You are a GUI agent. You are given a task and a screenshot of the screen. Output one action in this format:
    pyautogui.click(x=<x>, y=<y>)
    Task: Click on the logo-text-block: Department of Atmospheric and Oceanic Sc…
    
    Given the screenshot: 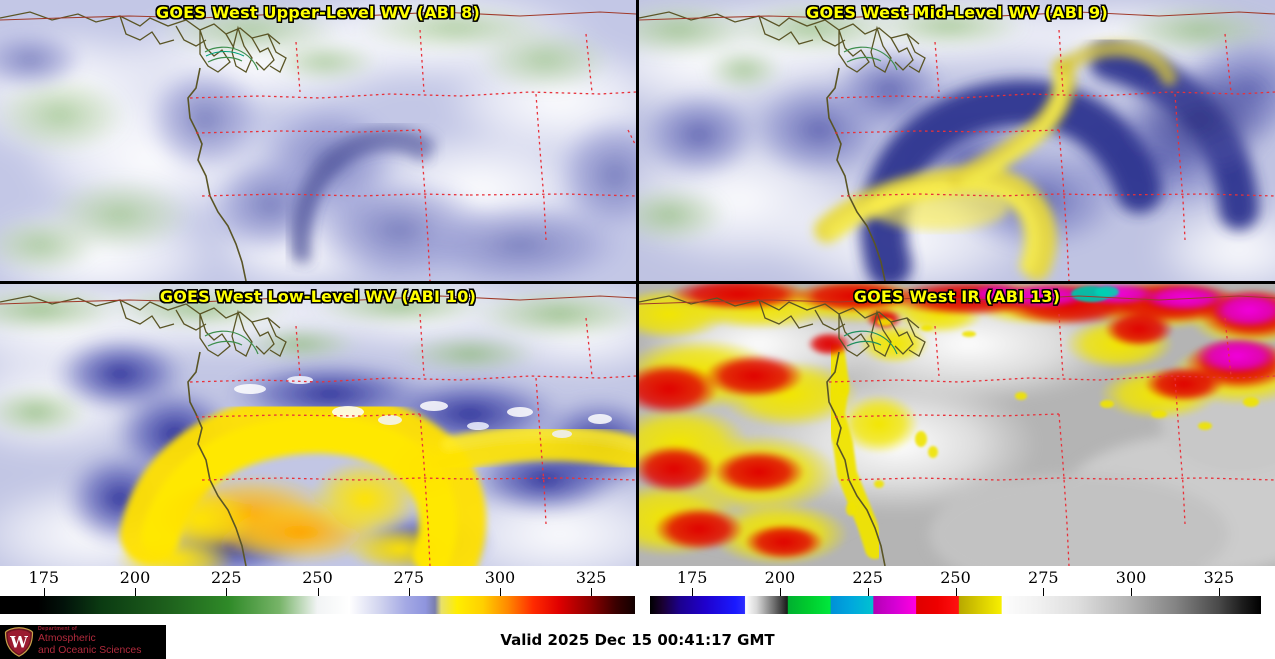 What is the action you would take?
    pyautogui.click(x=101, y=642)
    